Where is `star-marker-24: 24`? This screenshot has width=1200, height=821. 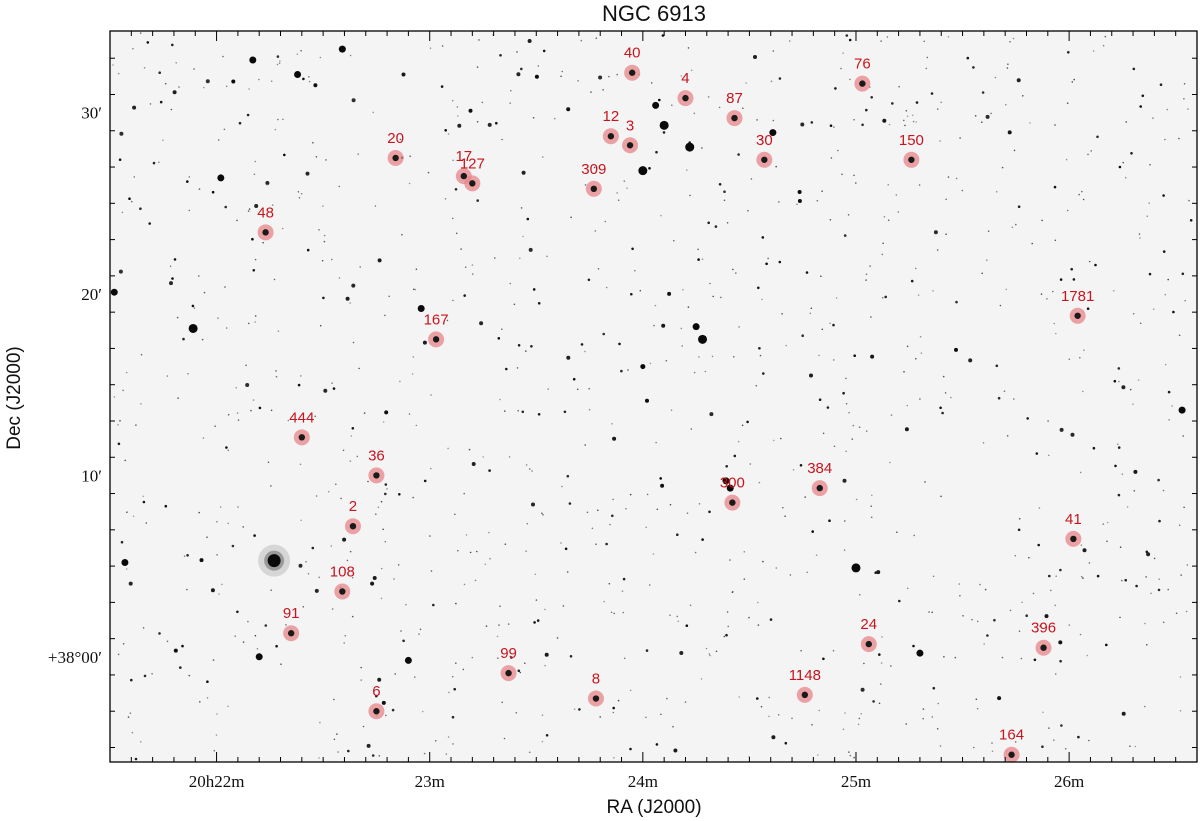 star-marker-24: 24 is located at coordinates (868, 634).